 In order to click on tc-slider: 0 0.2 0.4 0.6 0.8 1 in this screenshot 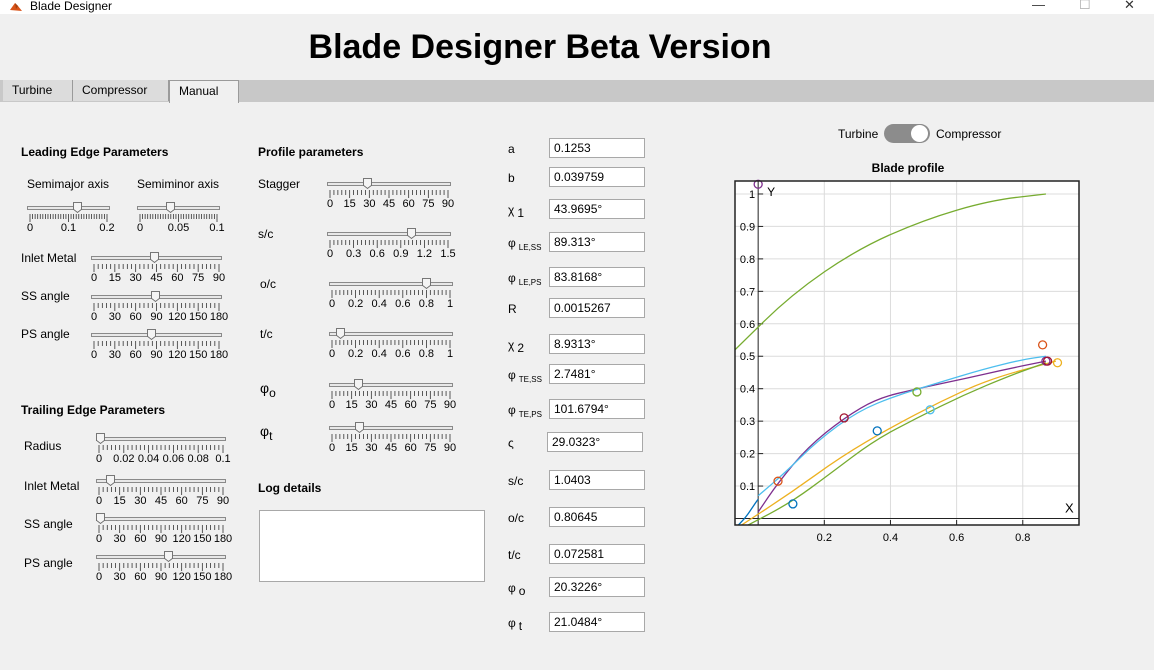, I will do `click(391, 344)`.